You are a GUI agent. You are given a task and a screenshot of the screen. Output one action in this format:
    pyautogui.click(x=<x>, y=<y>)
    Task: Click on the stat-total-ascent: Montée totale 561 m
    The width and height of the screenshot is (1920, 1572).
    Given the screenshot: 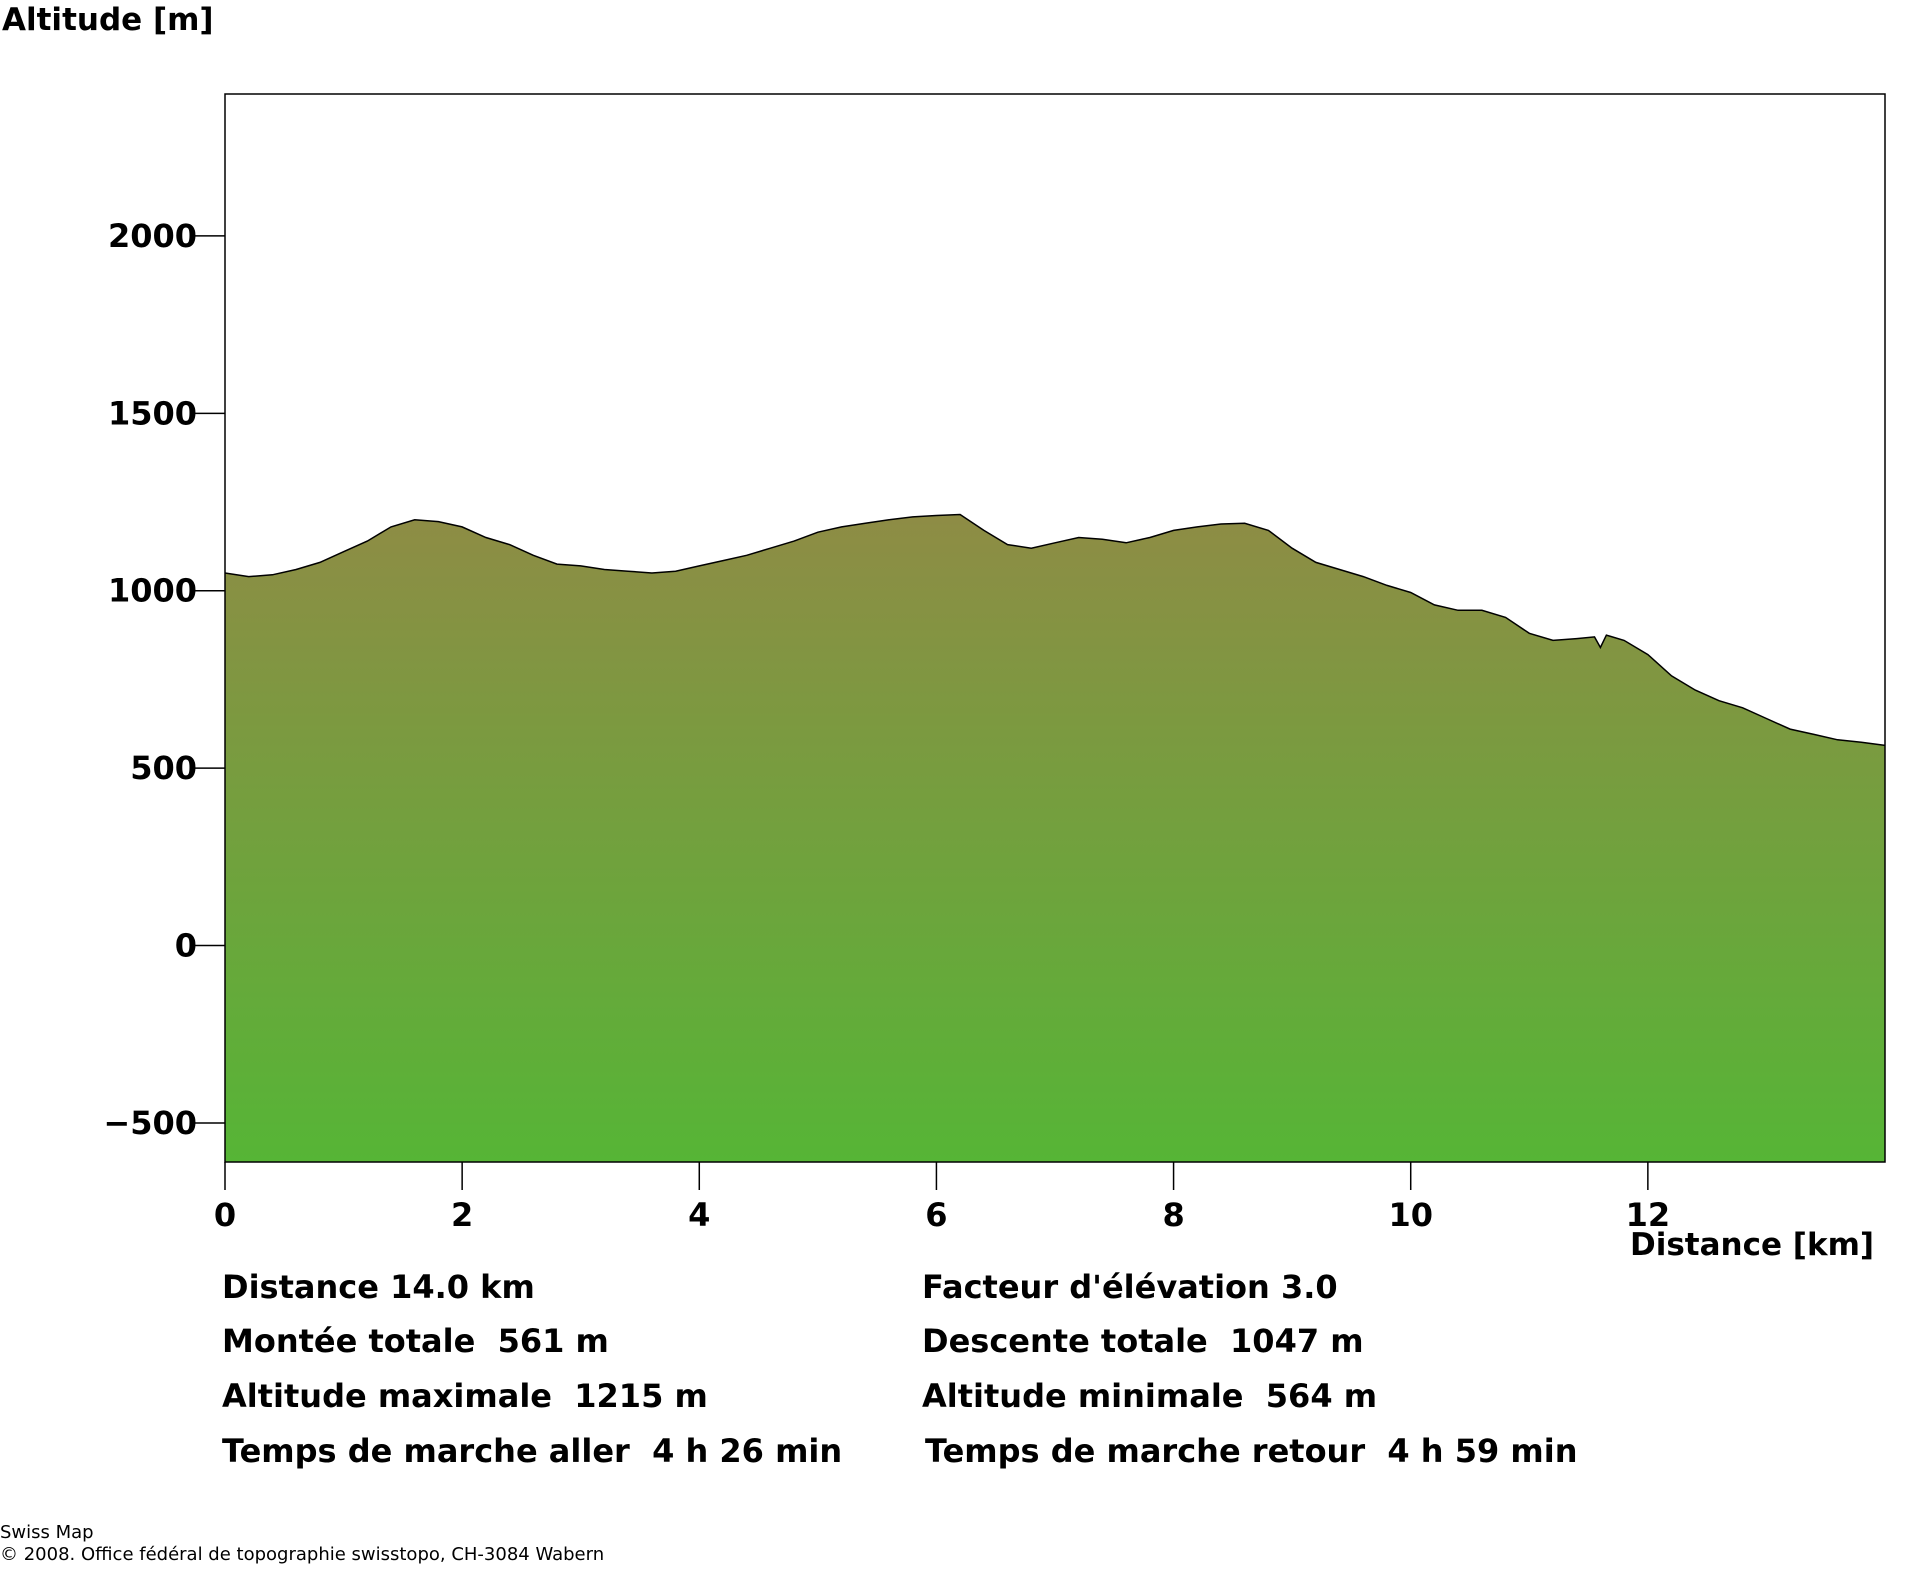 What is the action you would take?
    pyautogui.click(x=415, y=1341)
    